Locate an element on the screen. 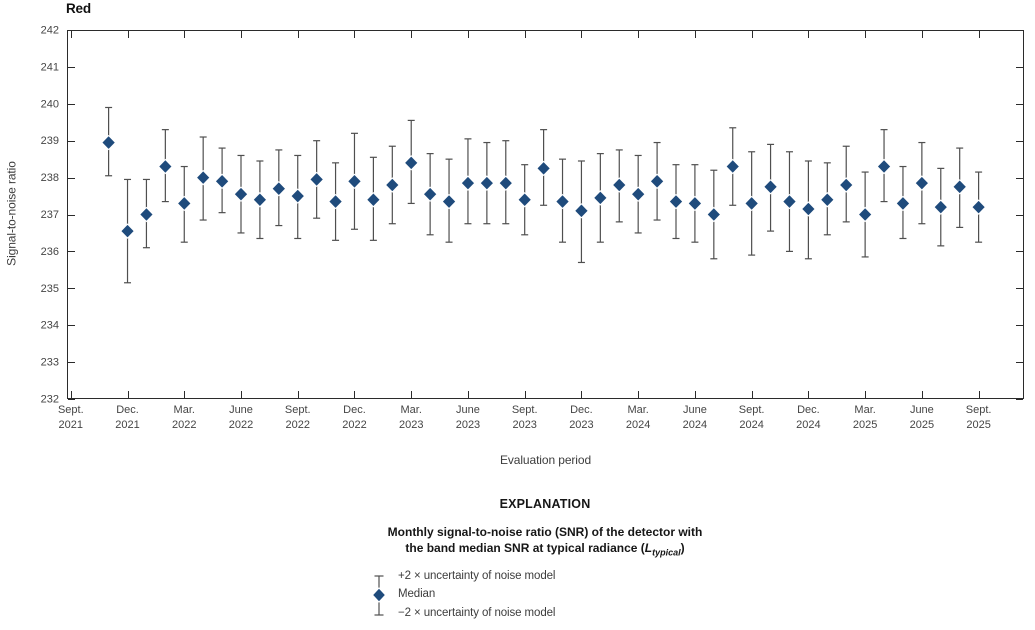  legend-item-lower-uncertainty: −2 × uncertainty of noise model is located at coordinates (477, 612).